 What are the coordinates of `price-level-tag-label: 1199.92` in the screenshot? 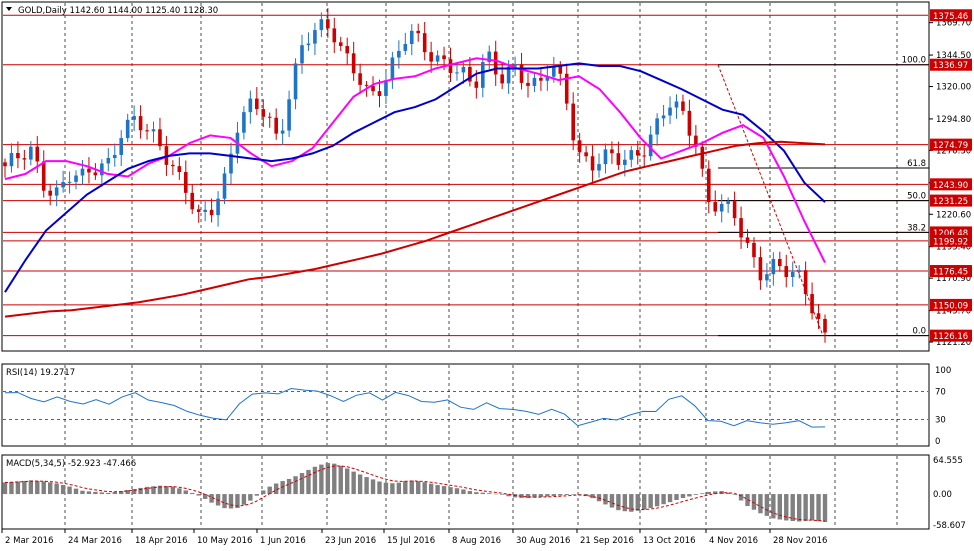 It's located at (950, 242).